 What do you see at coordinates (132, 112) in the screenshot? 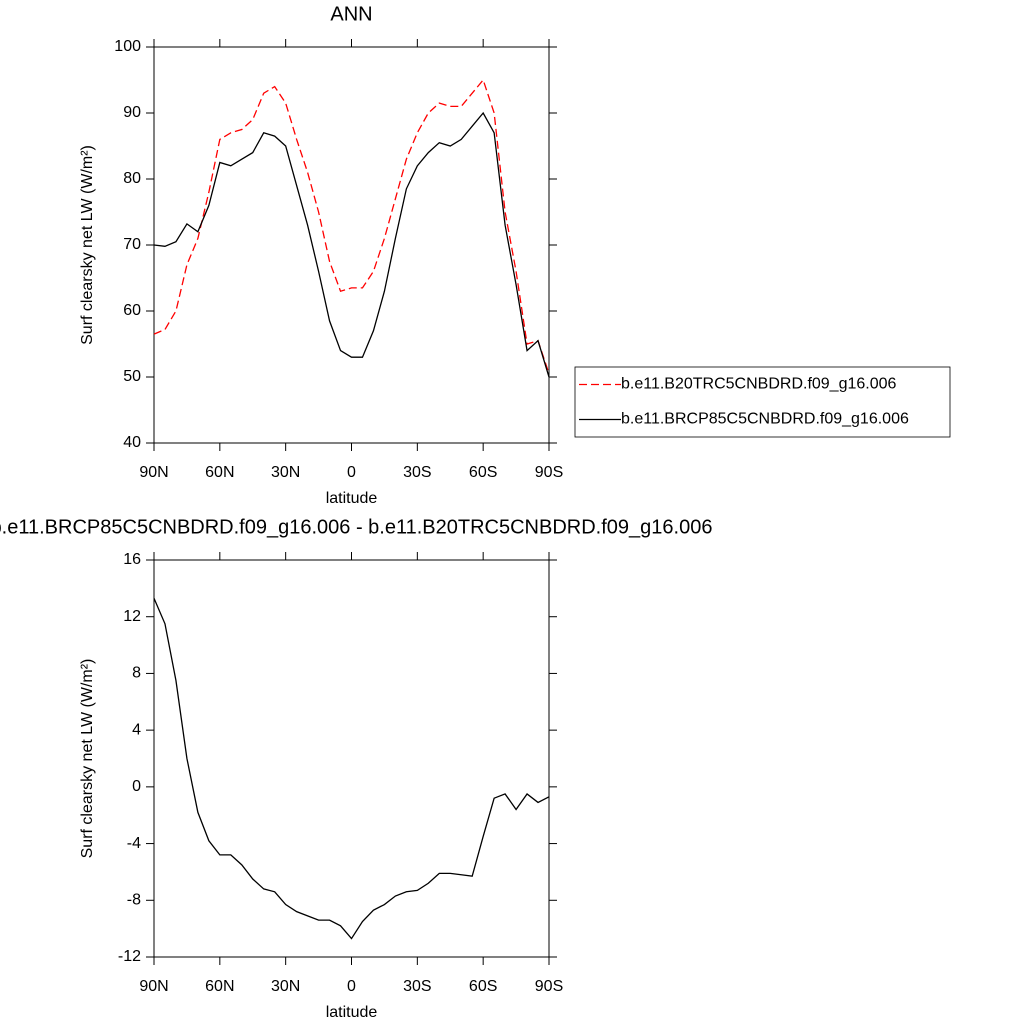
I see `y-tick-label: 90` at bounding box center [132, 112].